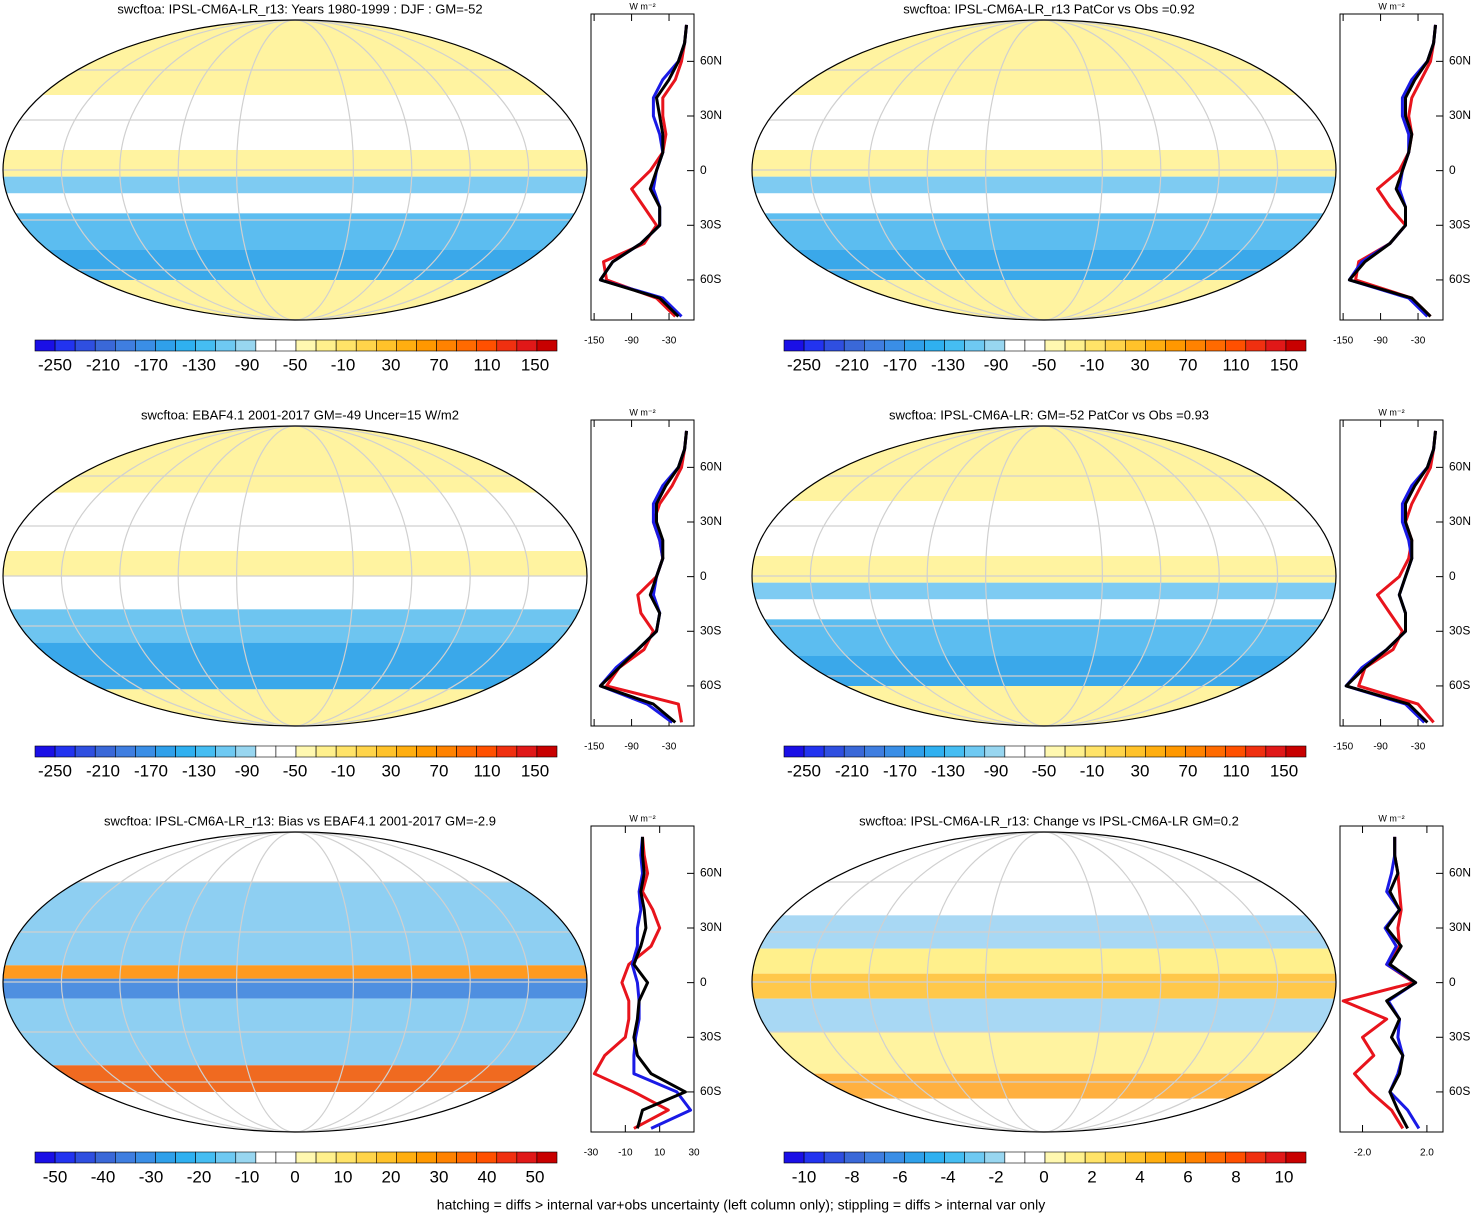 Image resolution: width=1483 pixels, height=1215 pixels. What do you see at coordinates (1188, 770) in the screenshot?
I see `colorbar-label: 70` at bounding box center [1188, 770].